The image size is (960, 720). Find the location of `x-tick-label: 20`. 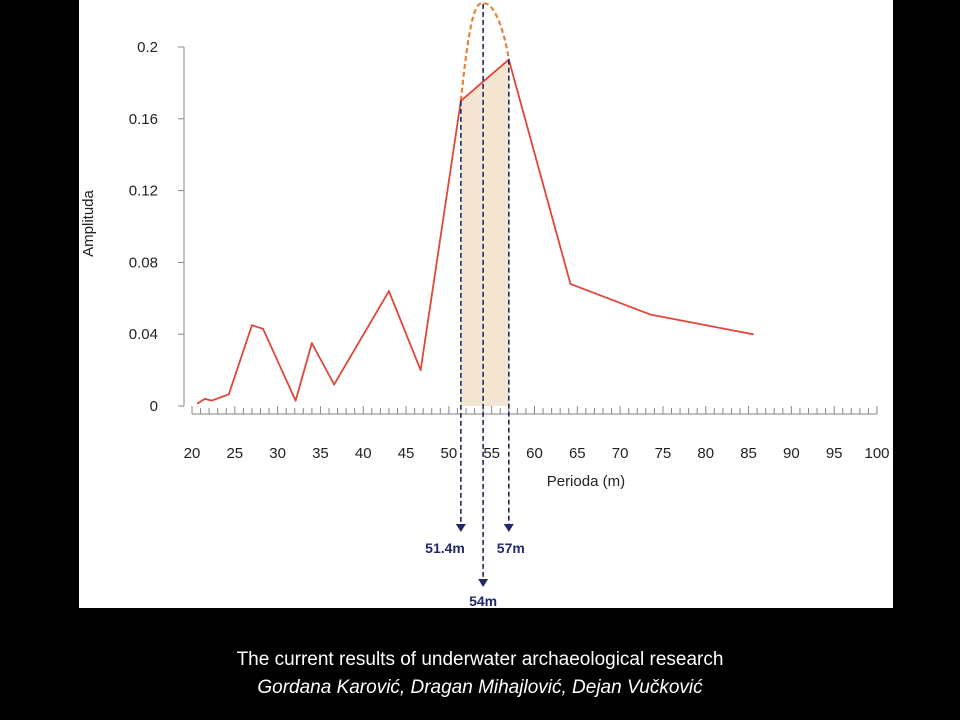

x-tick-label: 20 is located at coordinates (192, 453).